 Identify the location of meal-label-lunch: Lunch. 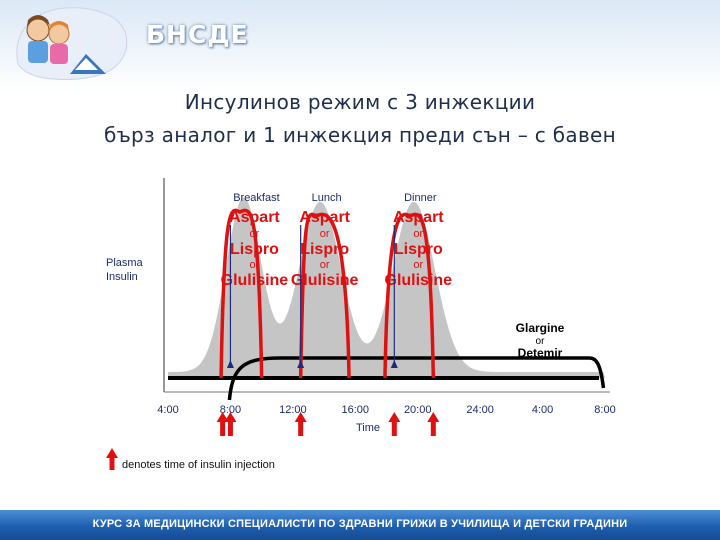
(327, 198).